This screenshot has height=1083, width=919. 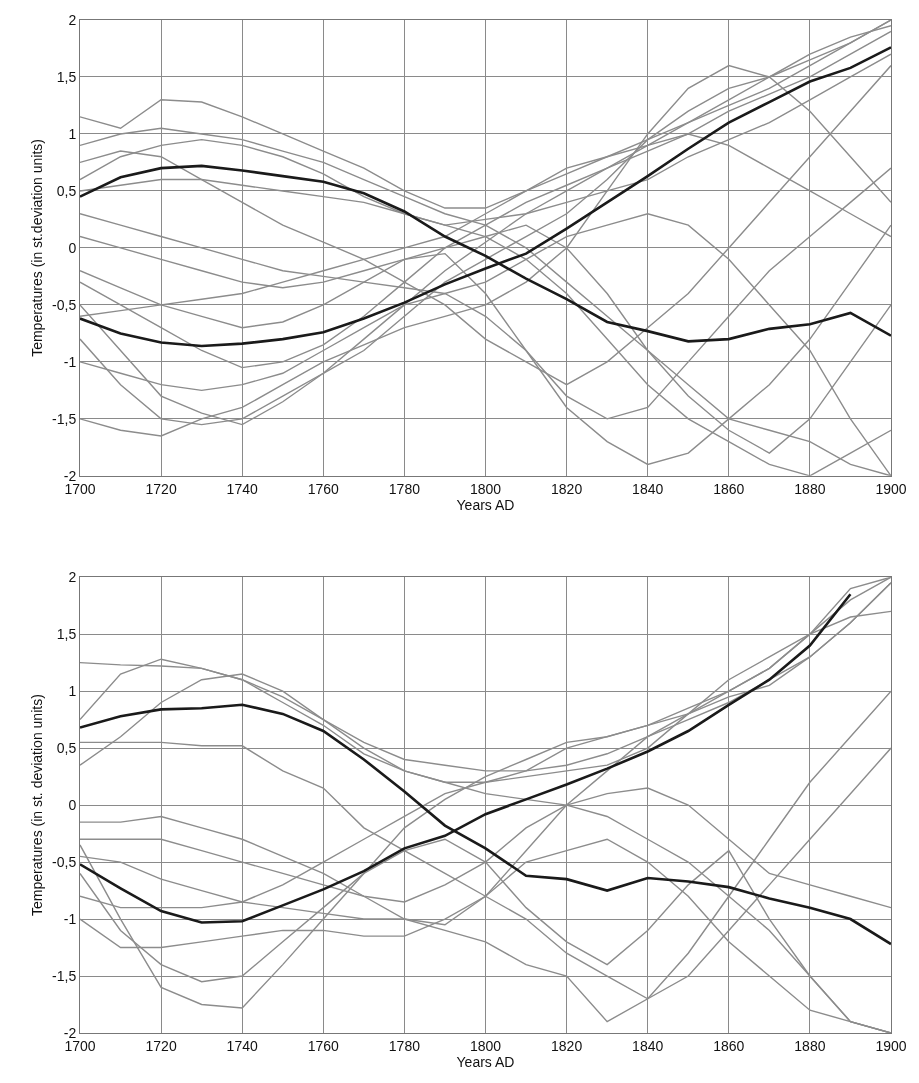 What do you see at coordinates (36, 247) in the screenshot?
I see `y-axis-title: Temperatures (in st.deviation units)` at bounding box center [36, 247].